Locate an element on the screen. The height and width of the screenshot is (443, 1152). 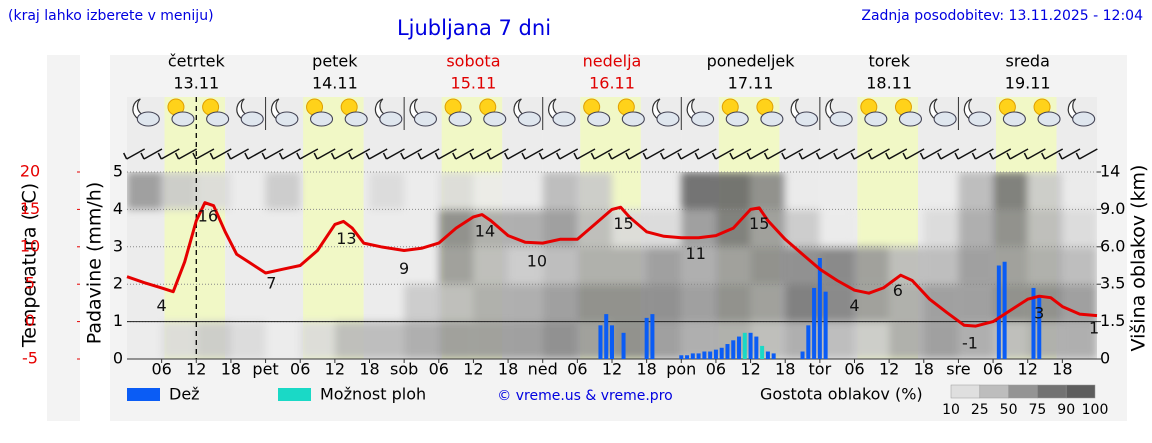
cloud-tick-label: 14 is located at coordinates (1110, 171).